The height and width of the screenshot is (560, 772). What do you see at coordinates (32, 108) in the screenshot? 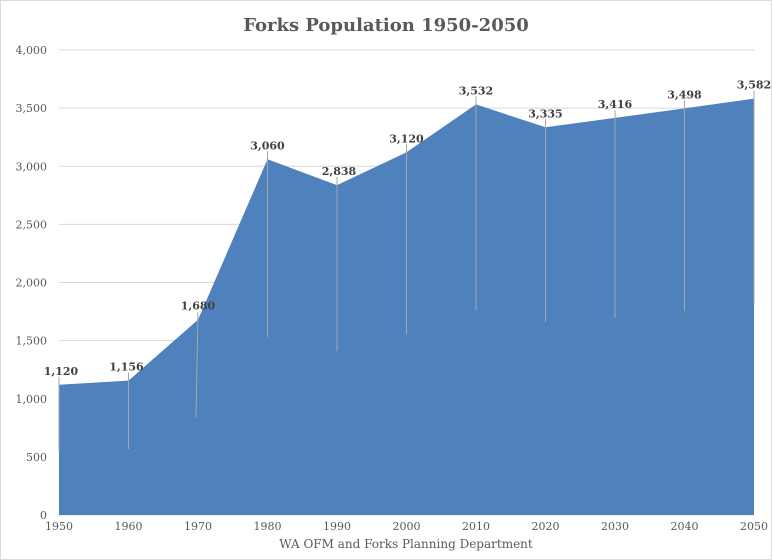
I see `y-tick-label: 3,500` at bounding box center [32, 108].